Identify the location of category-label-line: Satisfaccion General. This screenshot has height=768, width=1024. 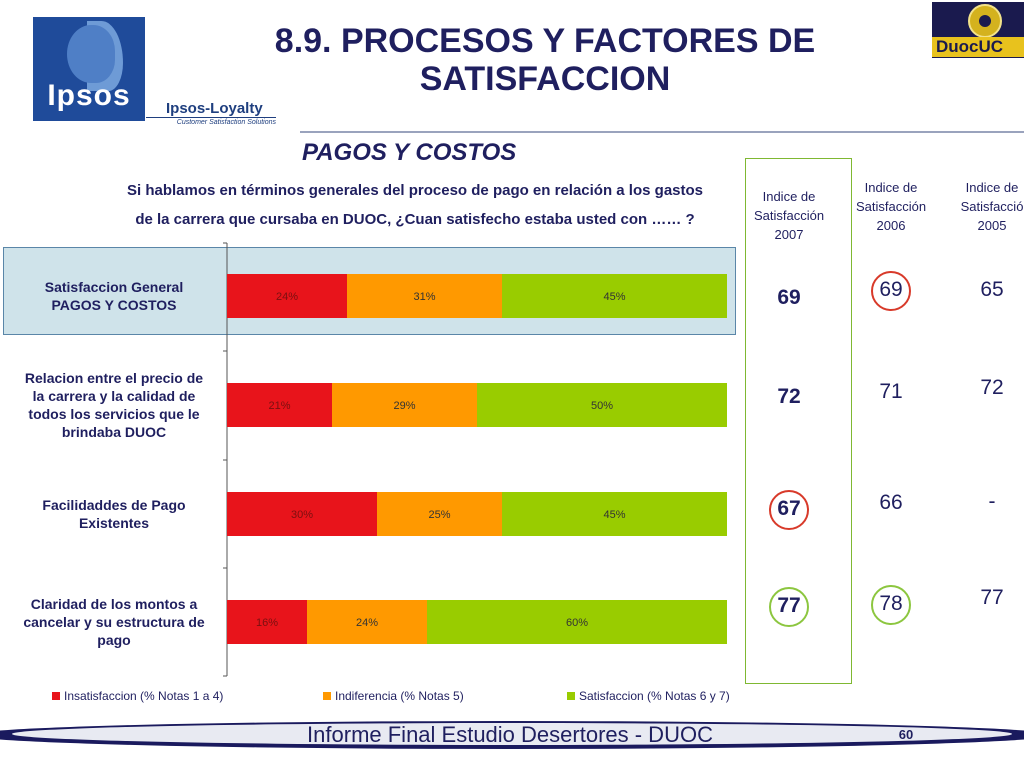
(114, 287).